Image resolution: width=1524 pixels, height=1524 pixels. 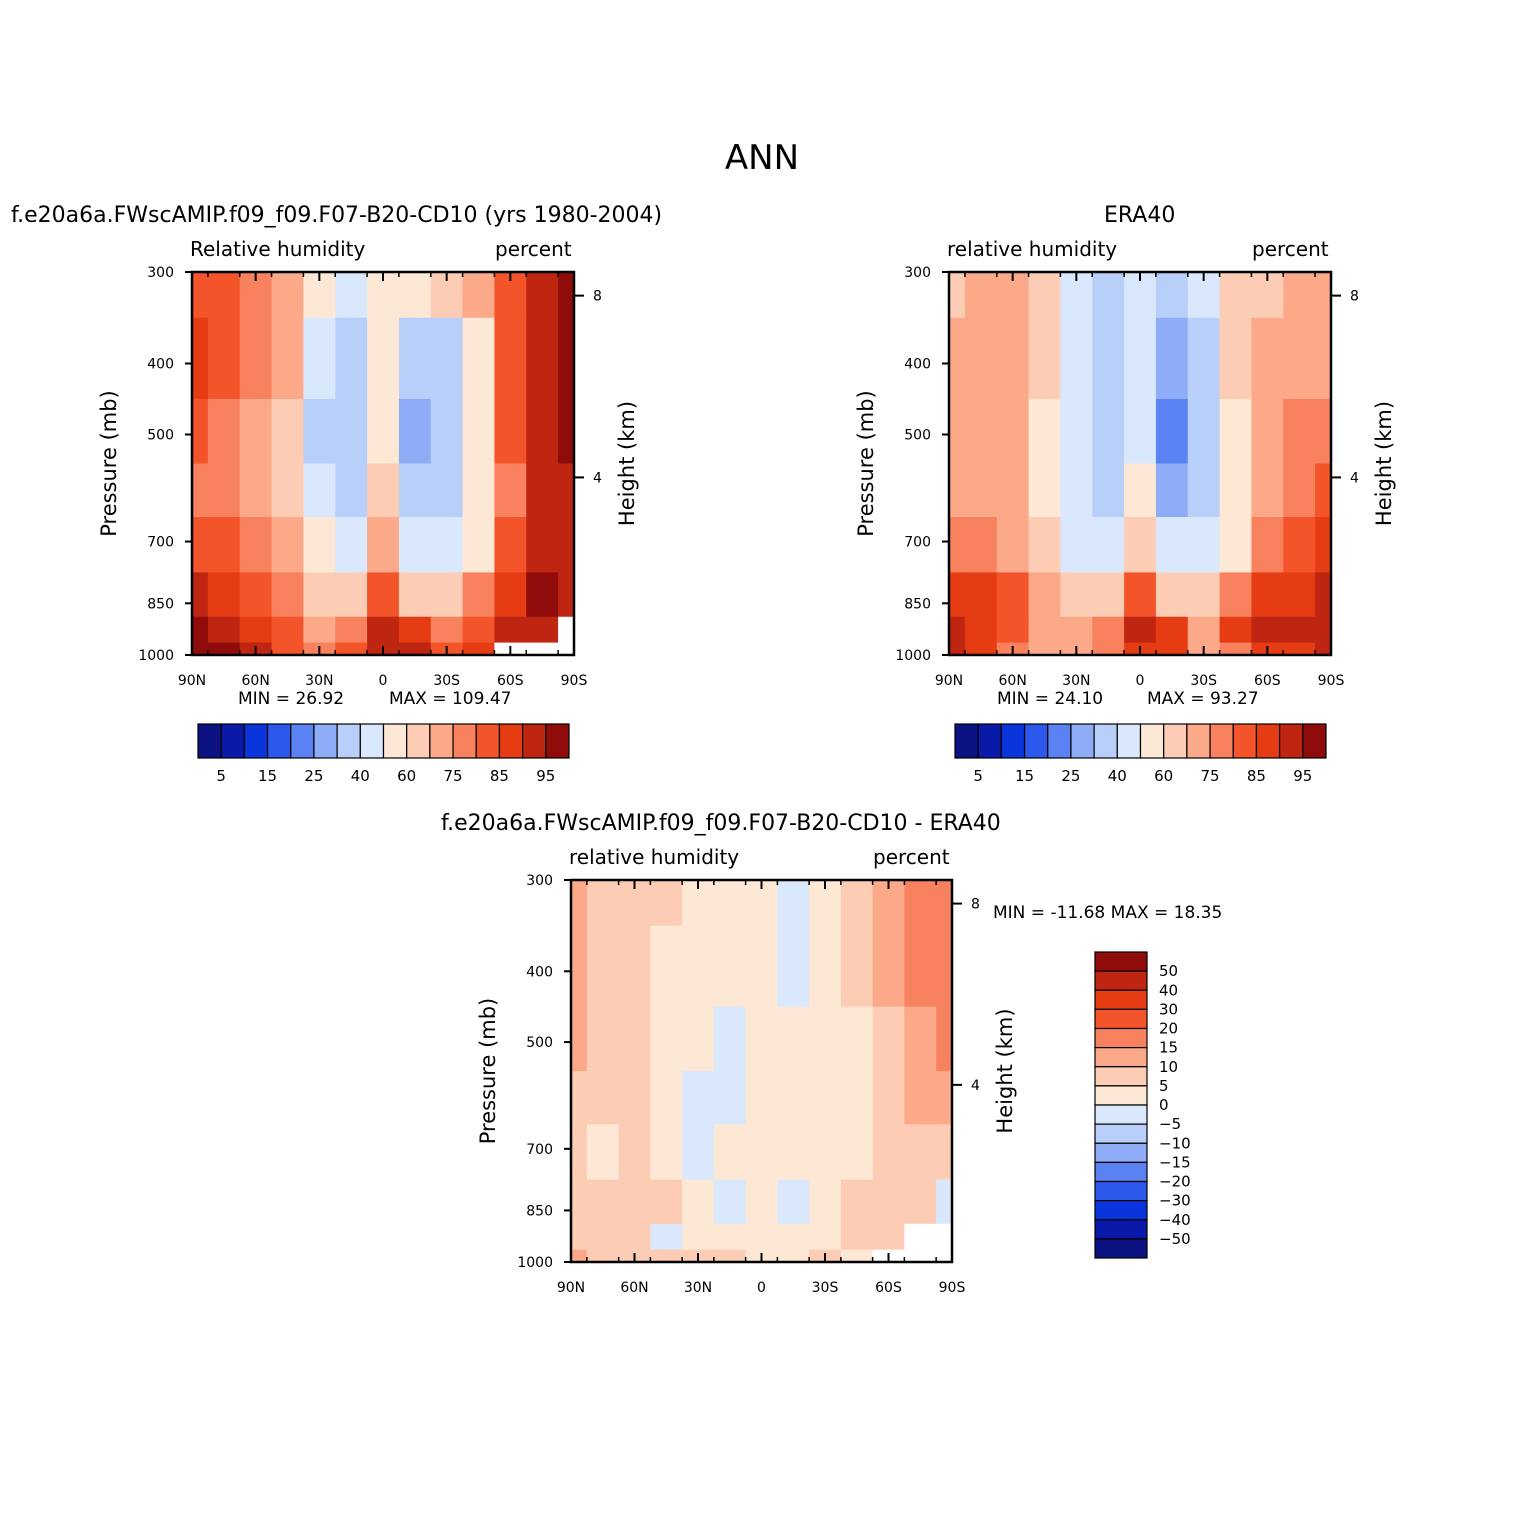 I want to click on p3-ytick-label: 400, so click(x=539, y=972).